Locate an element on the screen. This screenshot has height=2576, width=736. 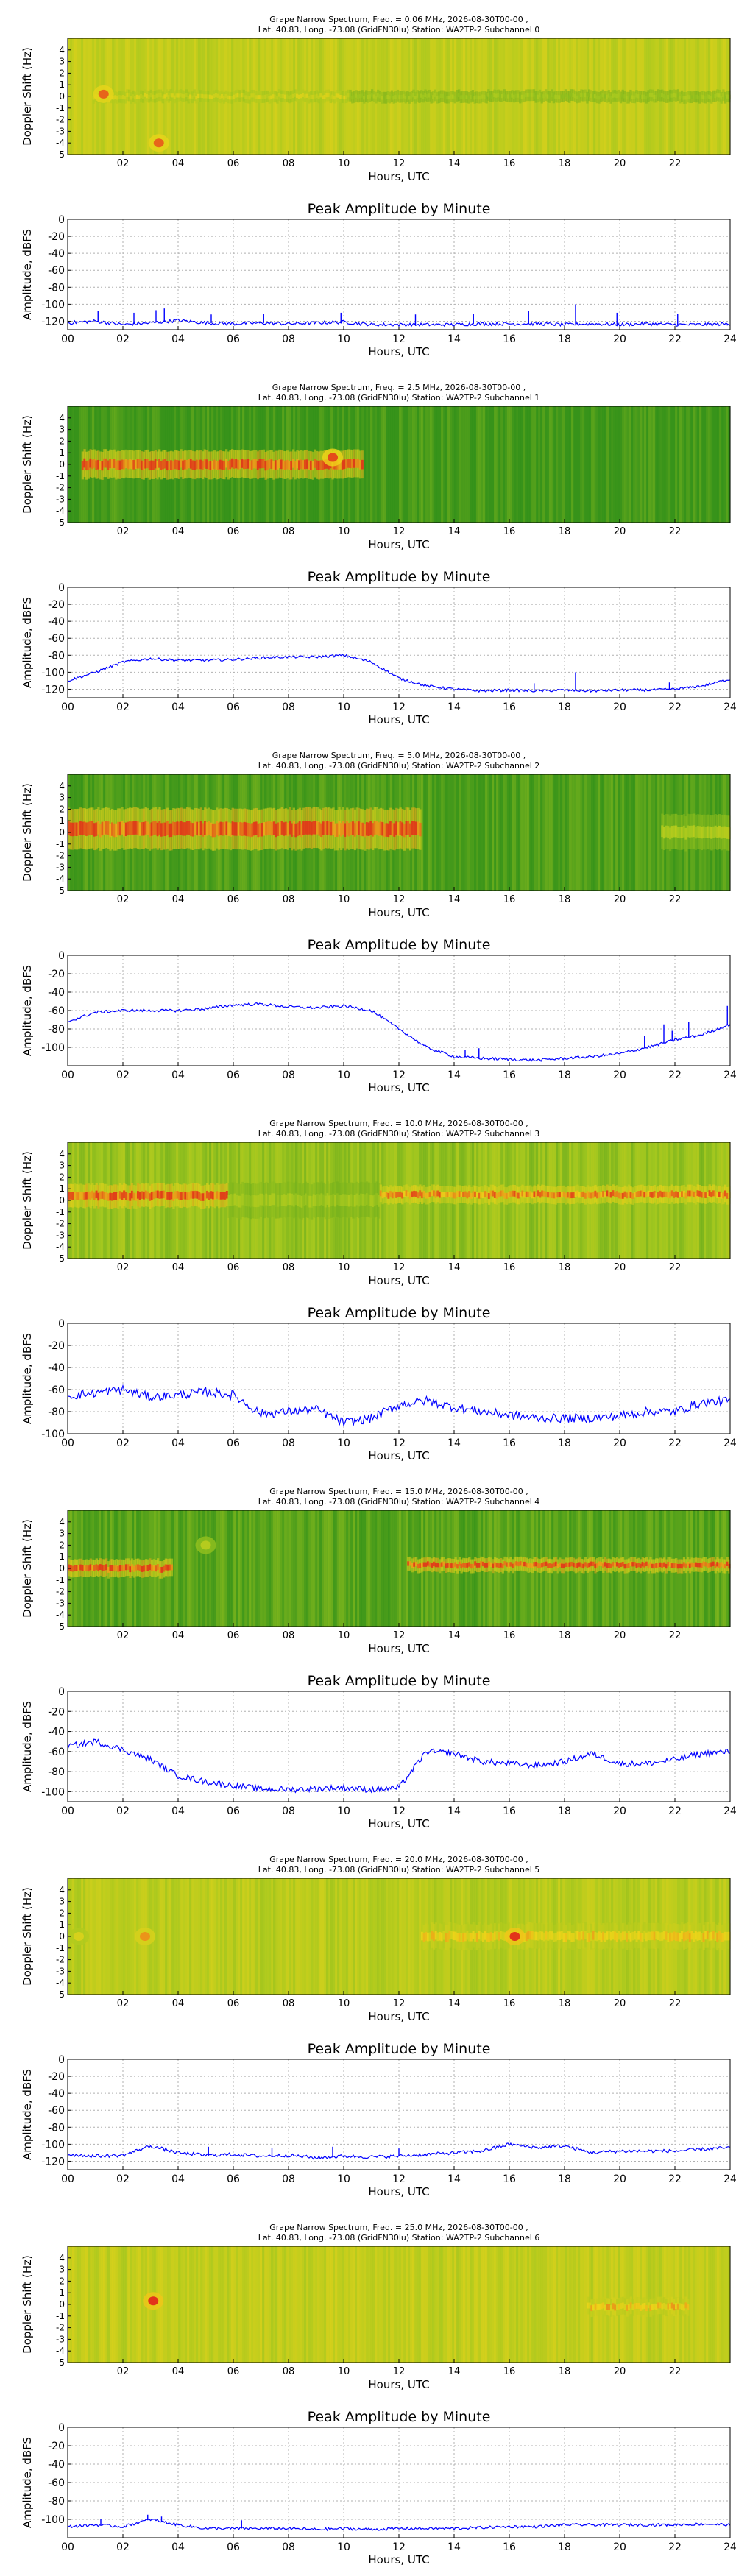
y-tick-label: -2 is located at coordinates (60, 1592).